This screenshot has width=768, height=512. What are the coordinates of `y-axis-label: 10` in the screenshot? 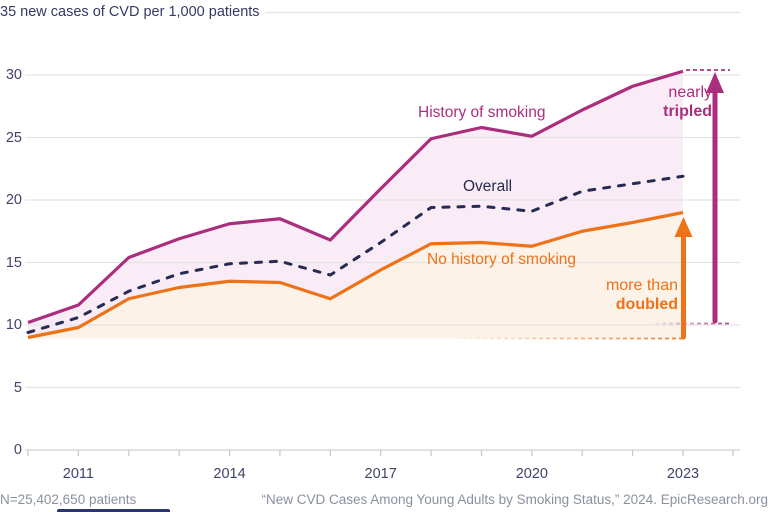 It's located at (13, 325).